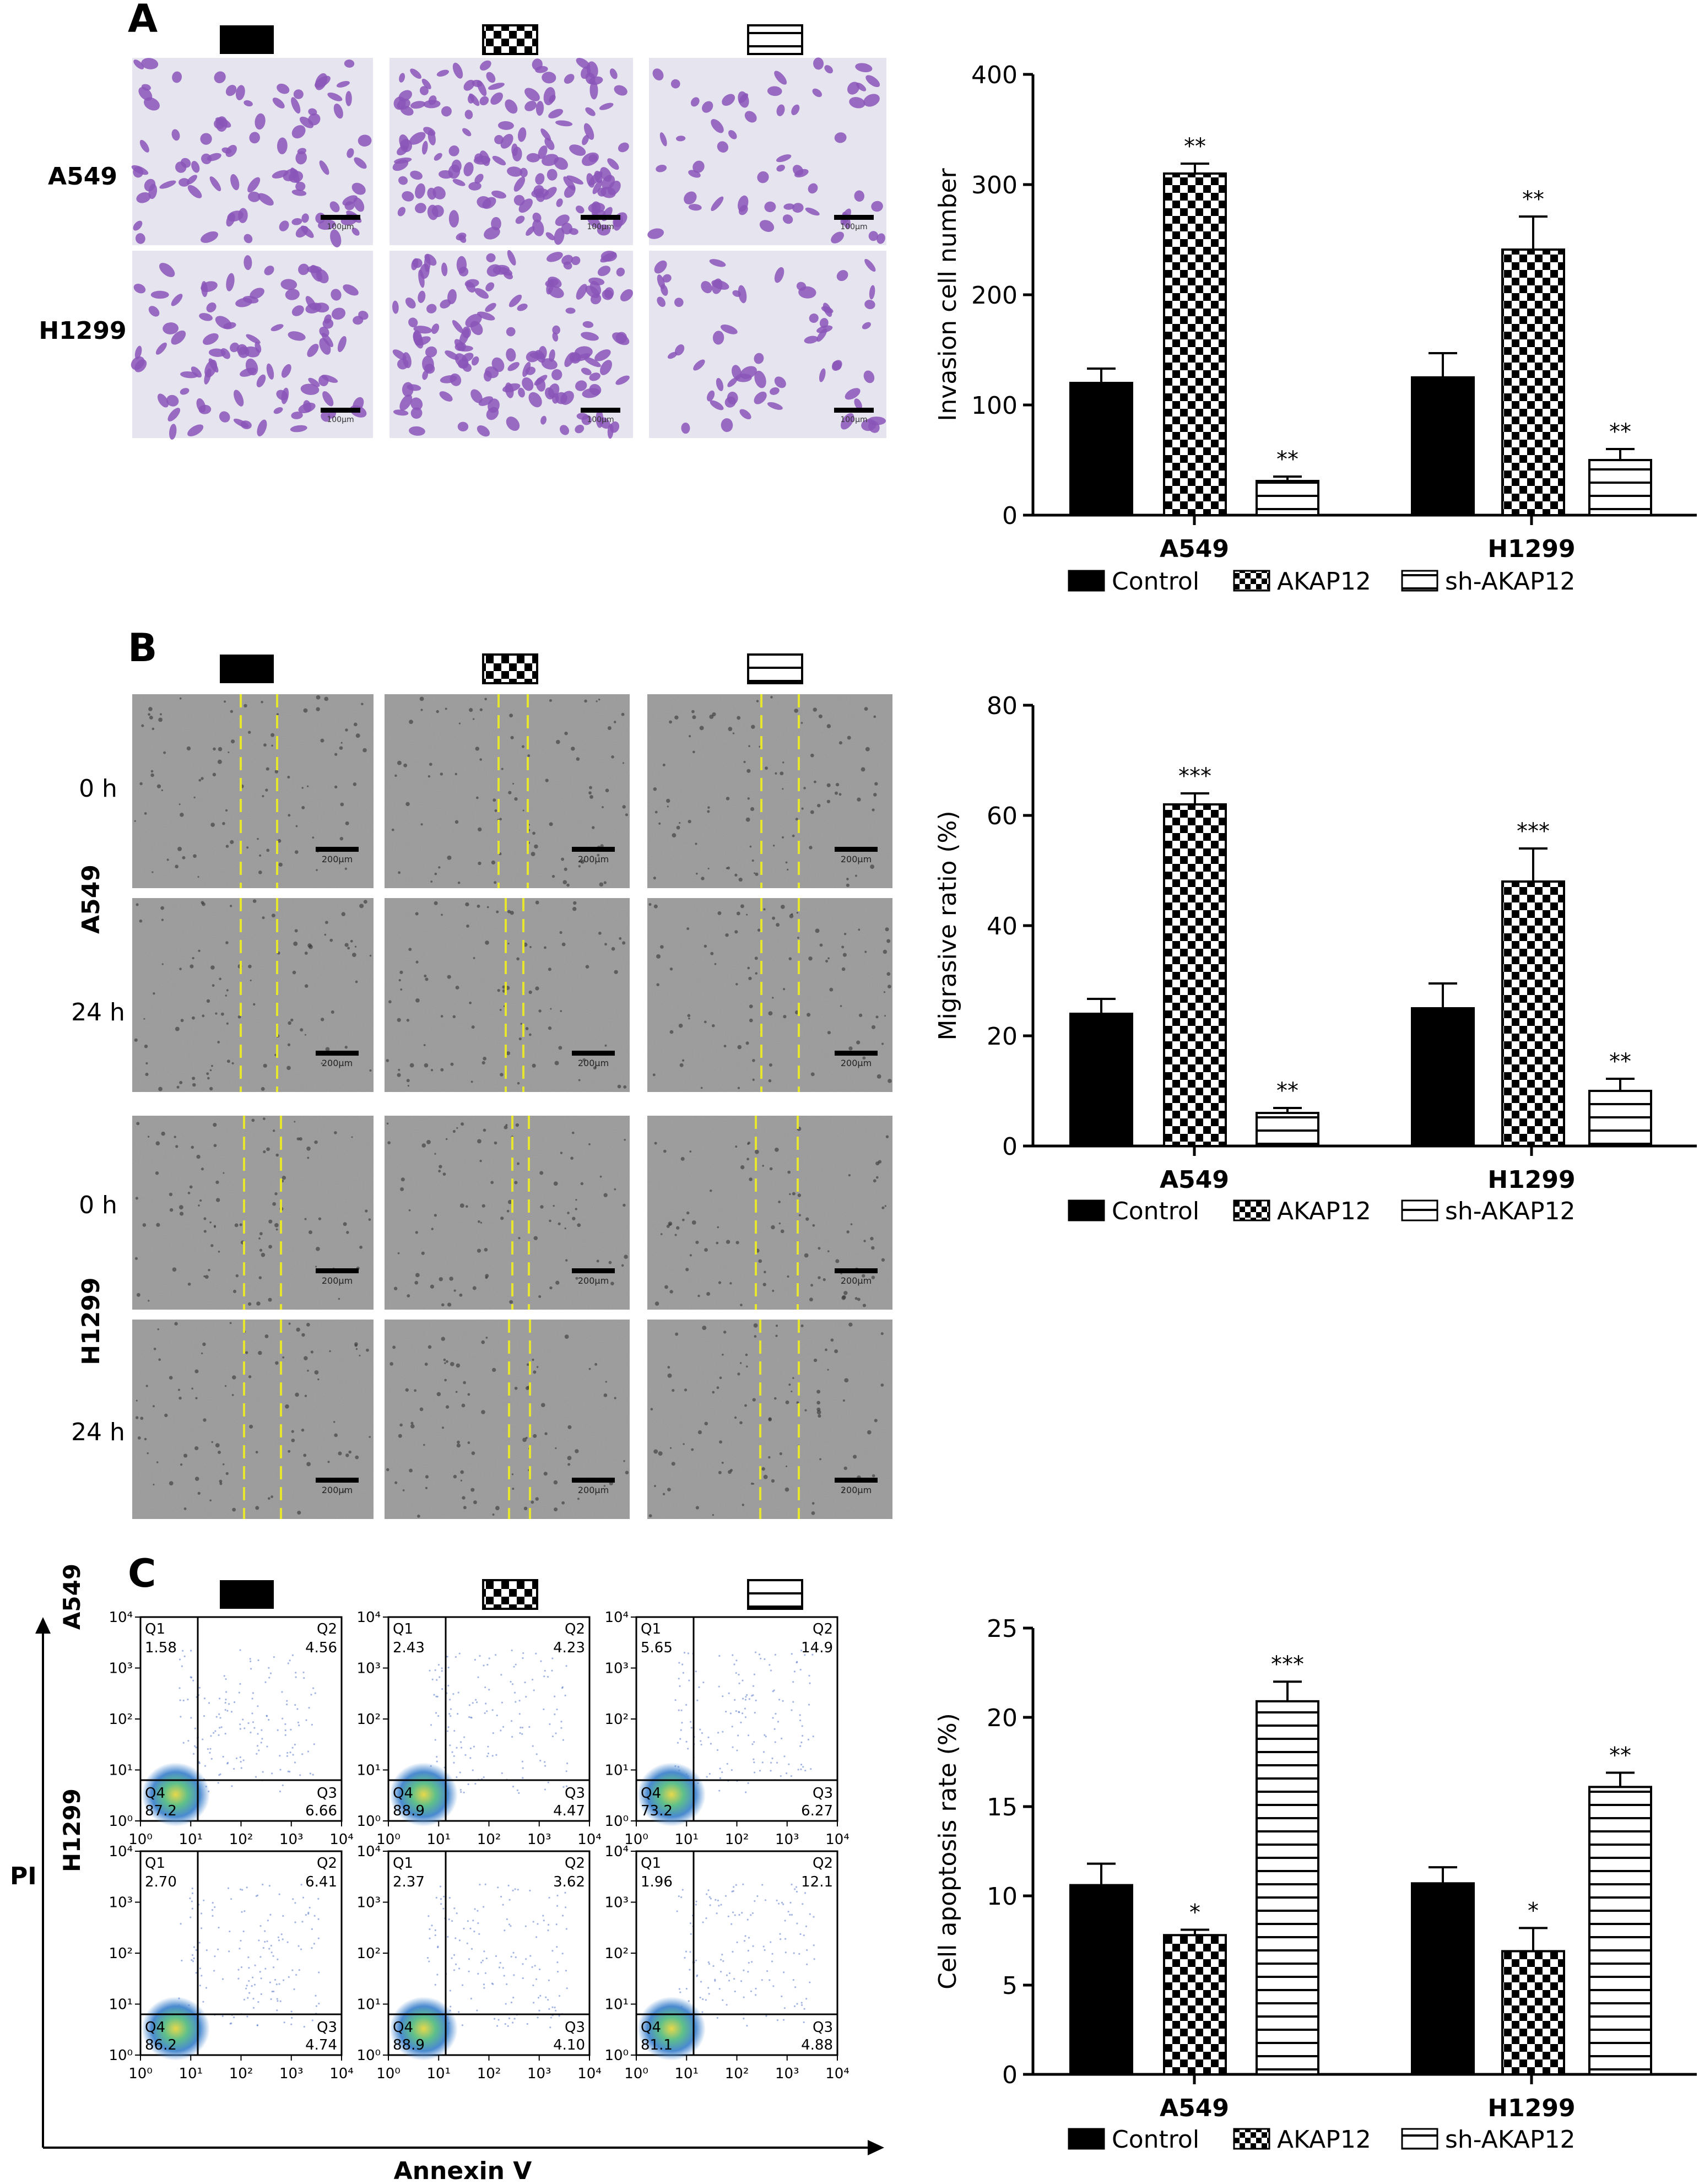  Describe the element at coordinates (508, 248) in the screenshot. I see `invasion-micrographs: 100µm 100µm 100µm 100µm 100µm 100µm` at that location.